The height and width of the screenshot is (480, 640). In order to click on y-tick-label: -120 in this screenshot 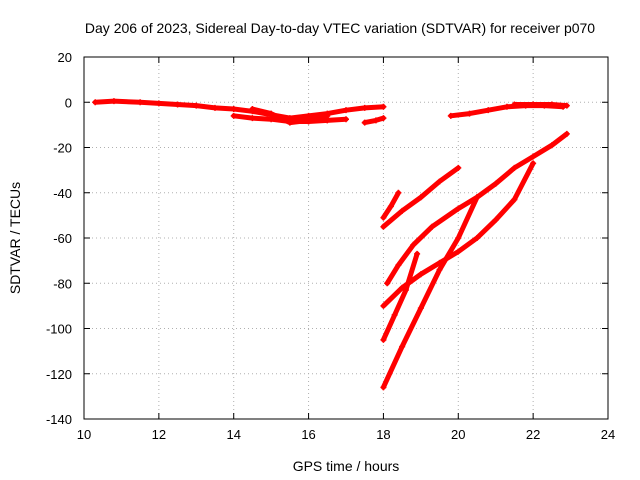, I will do `click(59, 374)`.